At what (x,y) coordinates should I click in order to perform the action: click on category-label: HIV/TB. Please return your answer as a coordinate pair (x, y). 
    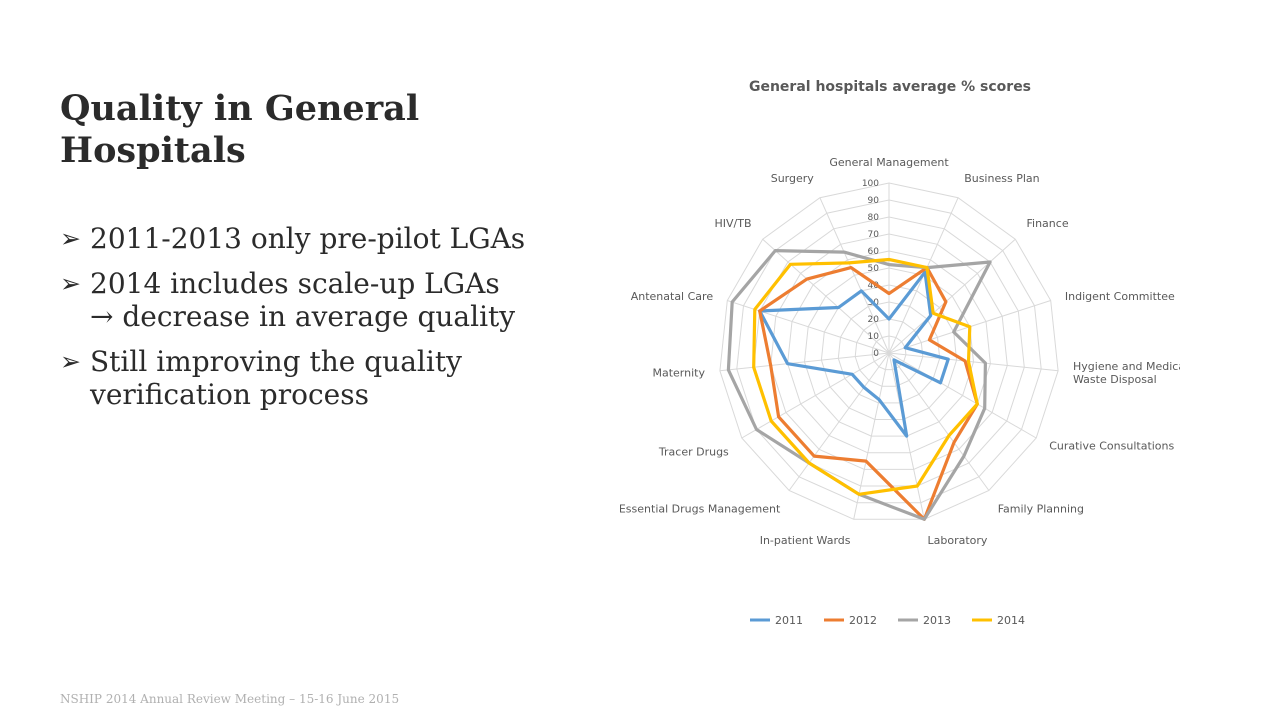
    Looking at the image, I should click on (732, 223).